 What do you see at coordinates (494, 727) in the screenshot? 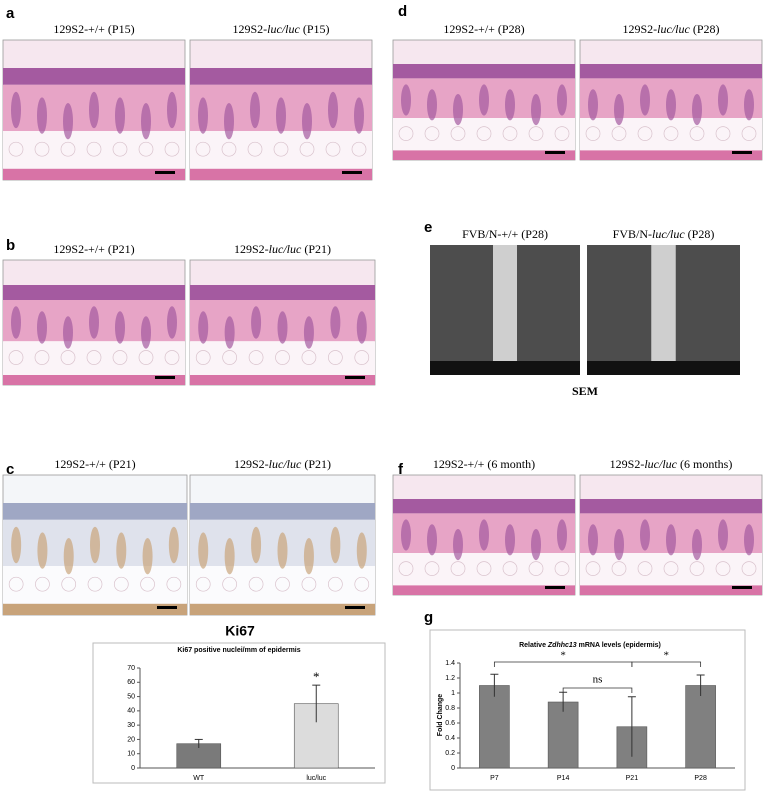
I see `bar` at bounding box center [494, 727].